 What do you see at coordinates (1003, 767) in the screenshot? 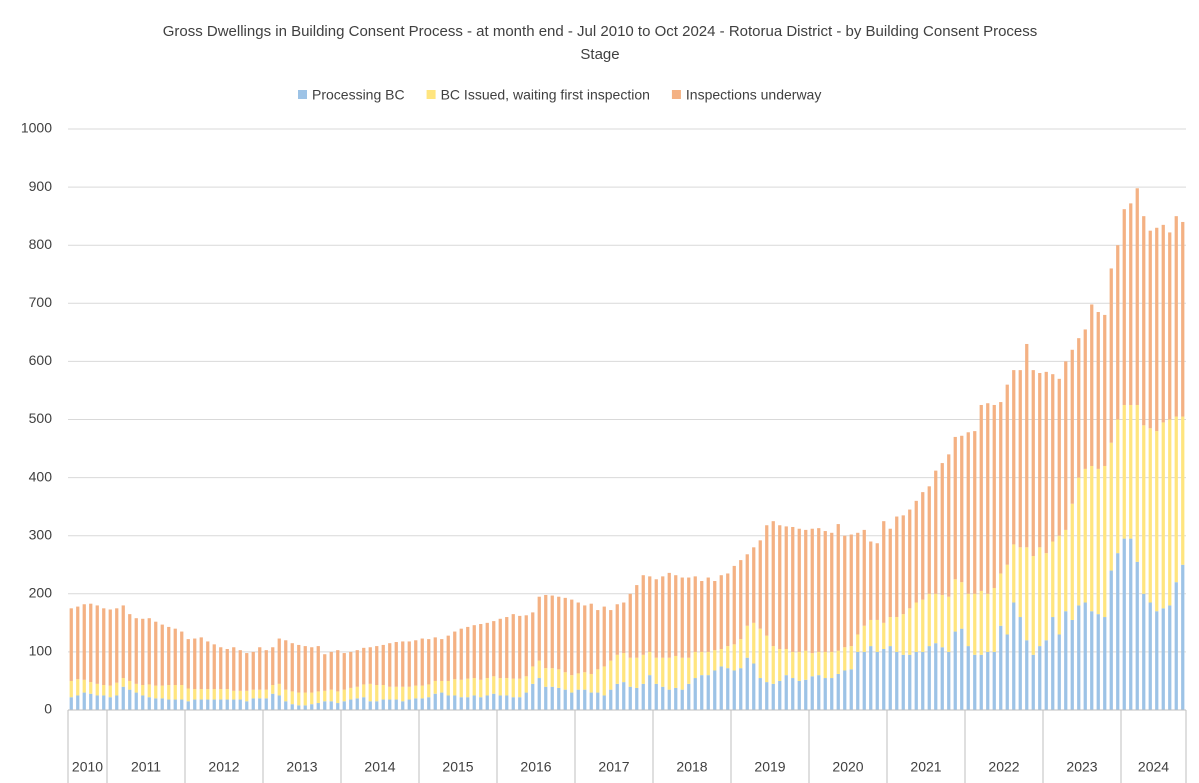
I see `x-group-label: 2022` at bounding box center [1003, 767].